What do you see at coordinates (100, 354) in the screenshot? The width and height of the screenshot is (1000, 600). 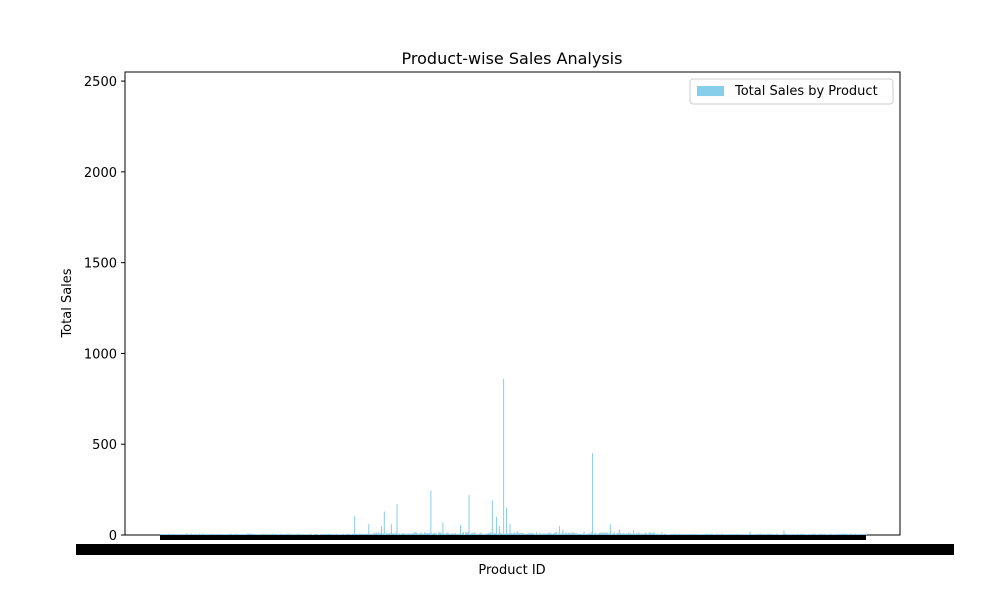 I see `y-tick-label: 1000` at bounding box center [100, 354].